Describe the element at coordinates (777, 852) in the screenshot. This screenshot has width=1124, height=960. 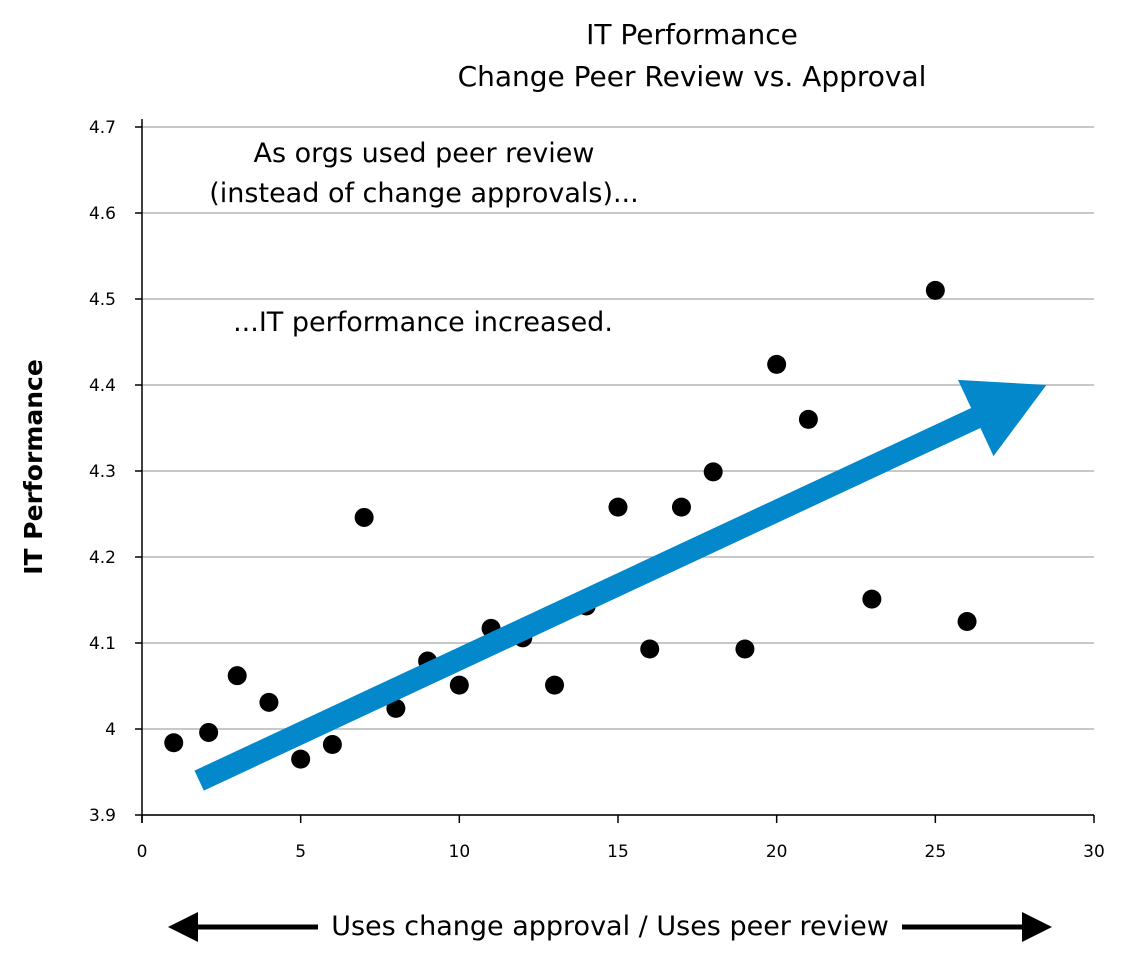
I see `x-tick-label: 20` at that location.